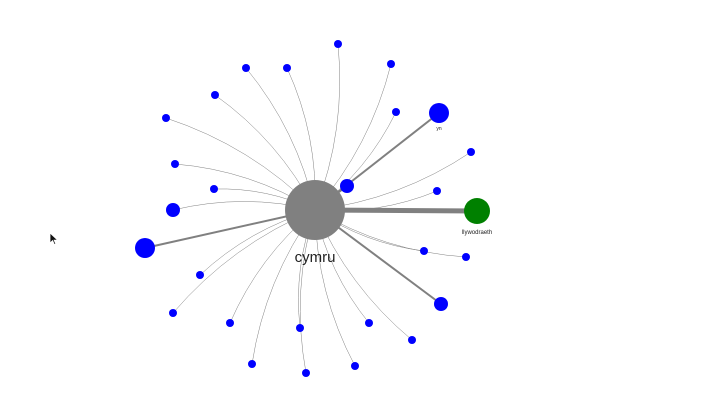  What do you see at coordinates (145, 248) in the screenshot?
I see `node-big-left` at bounding box center [145, 248].